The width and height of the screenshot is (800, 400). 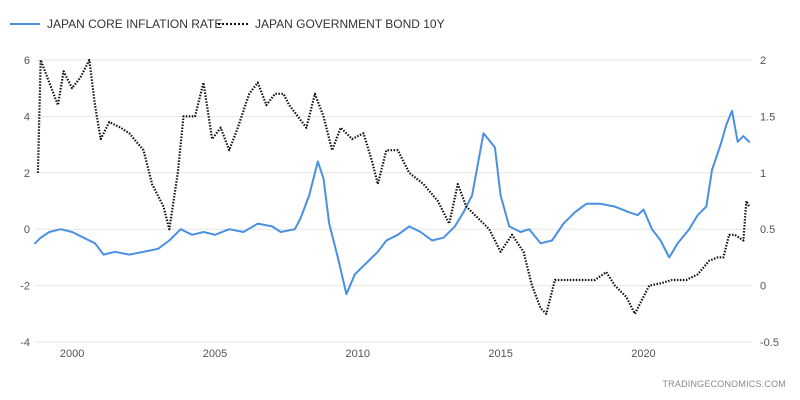 What do you see at coordinates (27, 174) in the screenshot?
I see `y-left-tick-label: 2` at bounding box center [27, 174].